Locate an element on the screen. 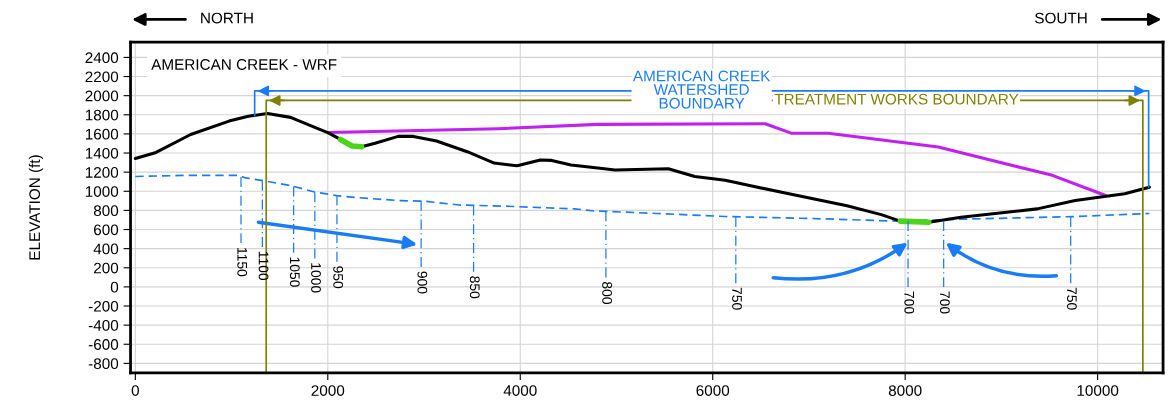 This screenshot has height=413, width=1176. text: NORTH is located at coordinates (227, 18).